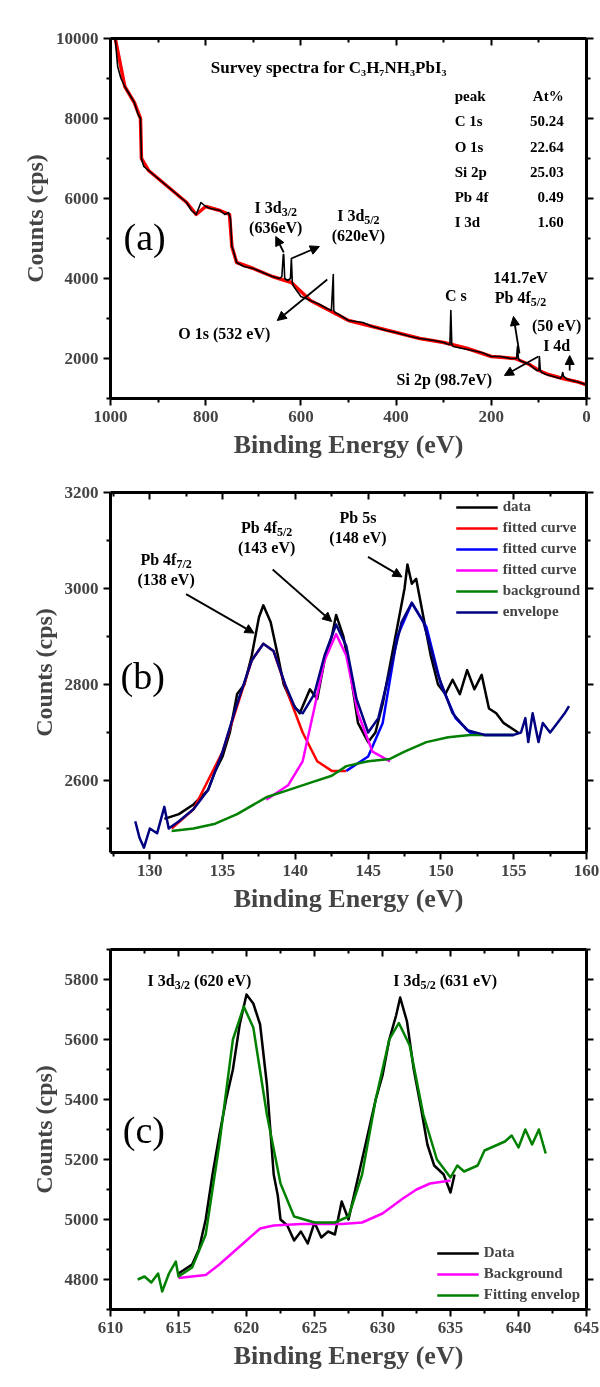 The image size is (600, 1387). I want to click on annotation: O 1s, so click(469, 146).